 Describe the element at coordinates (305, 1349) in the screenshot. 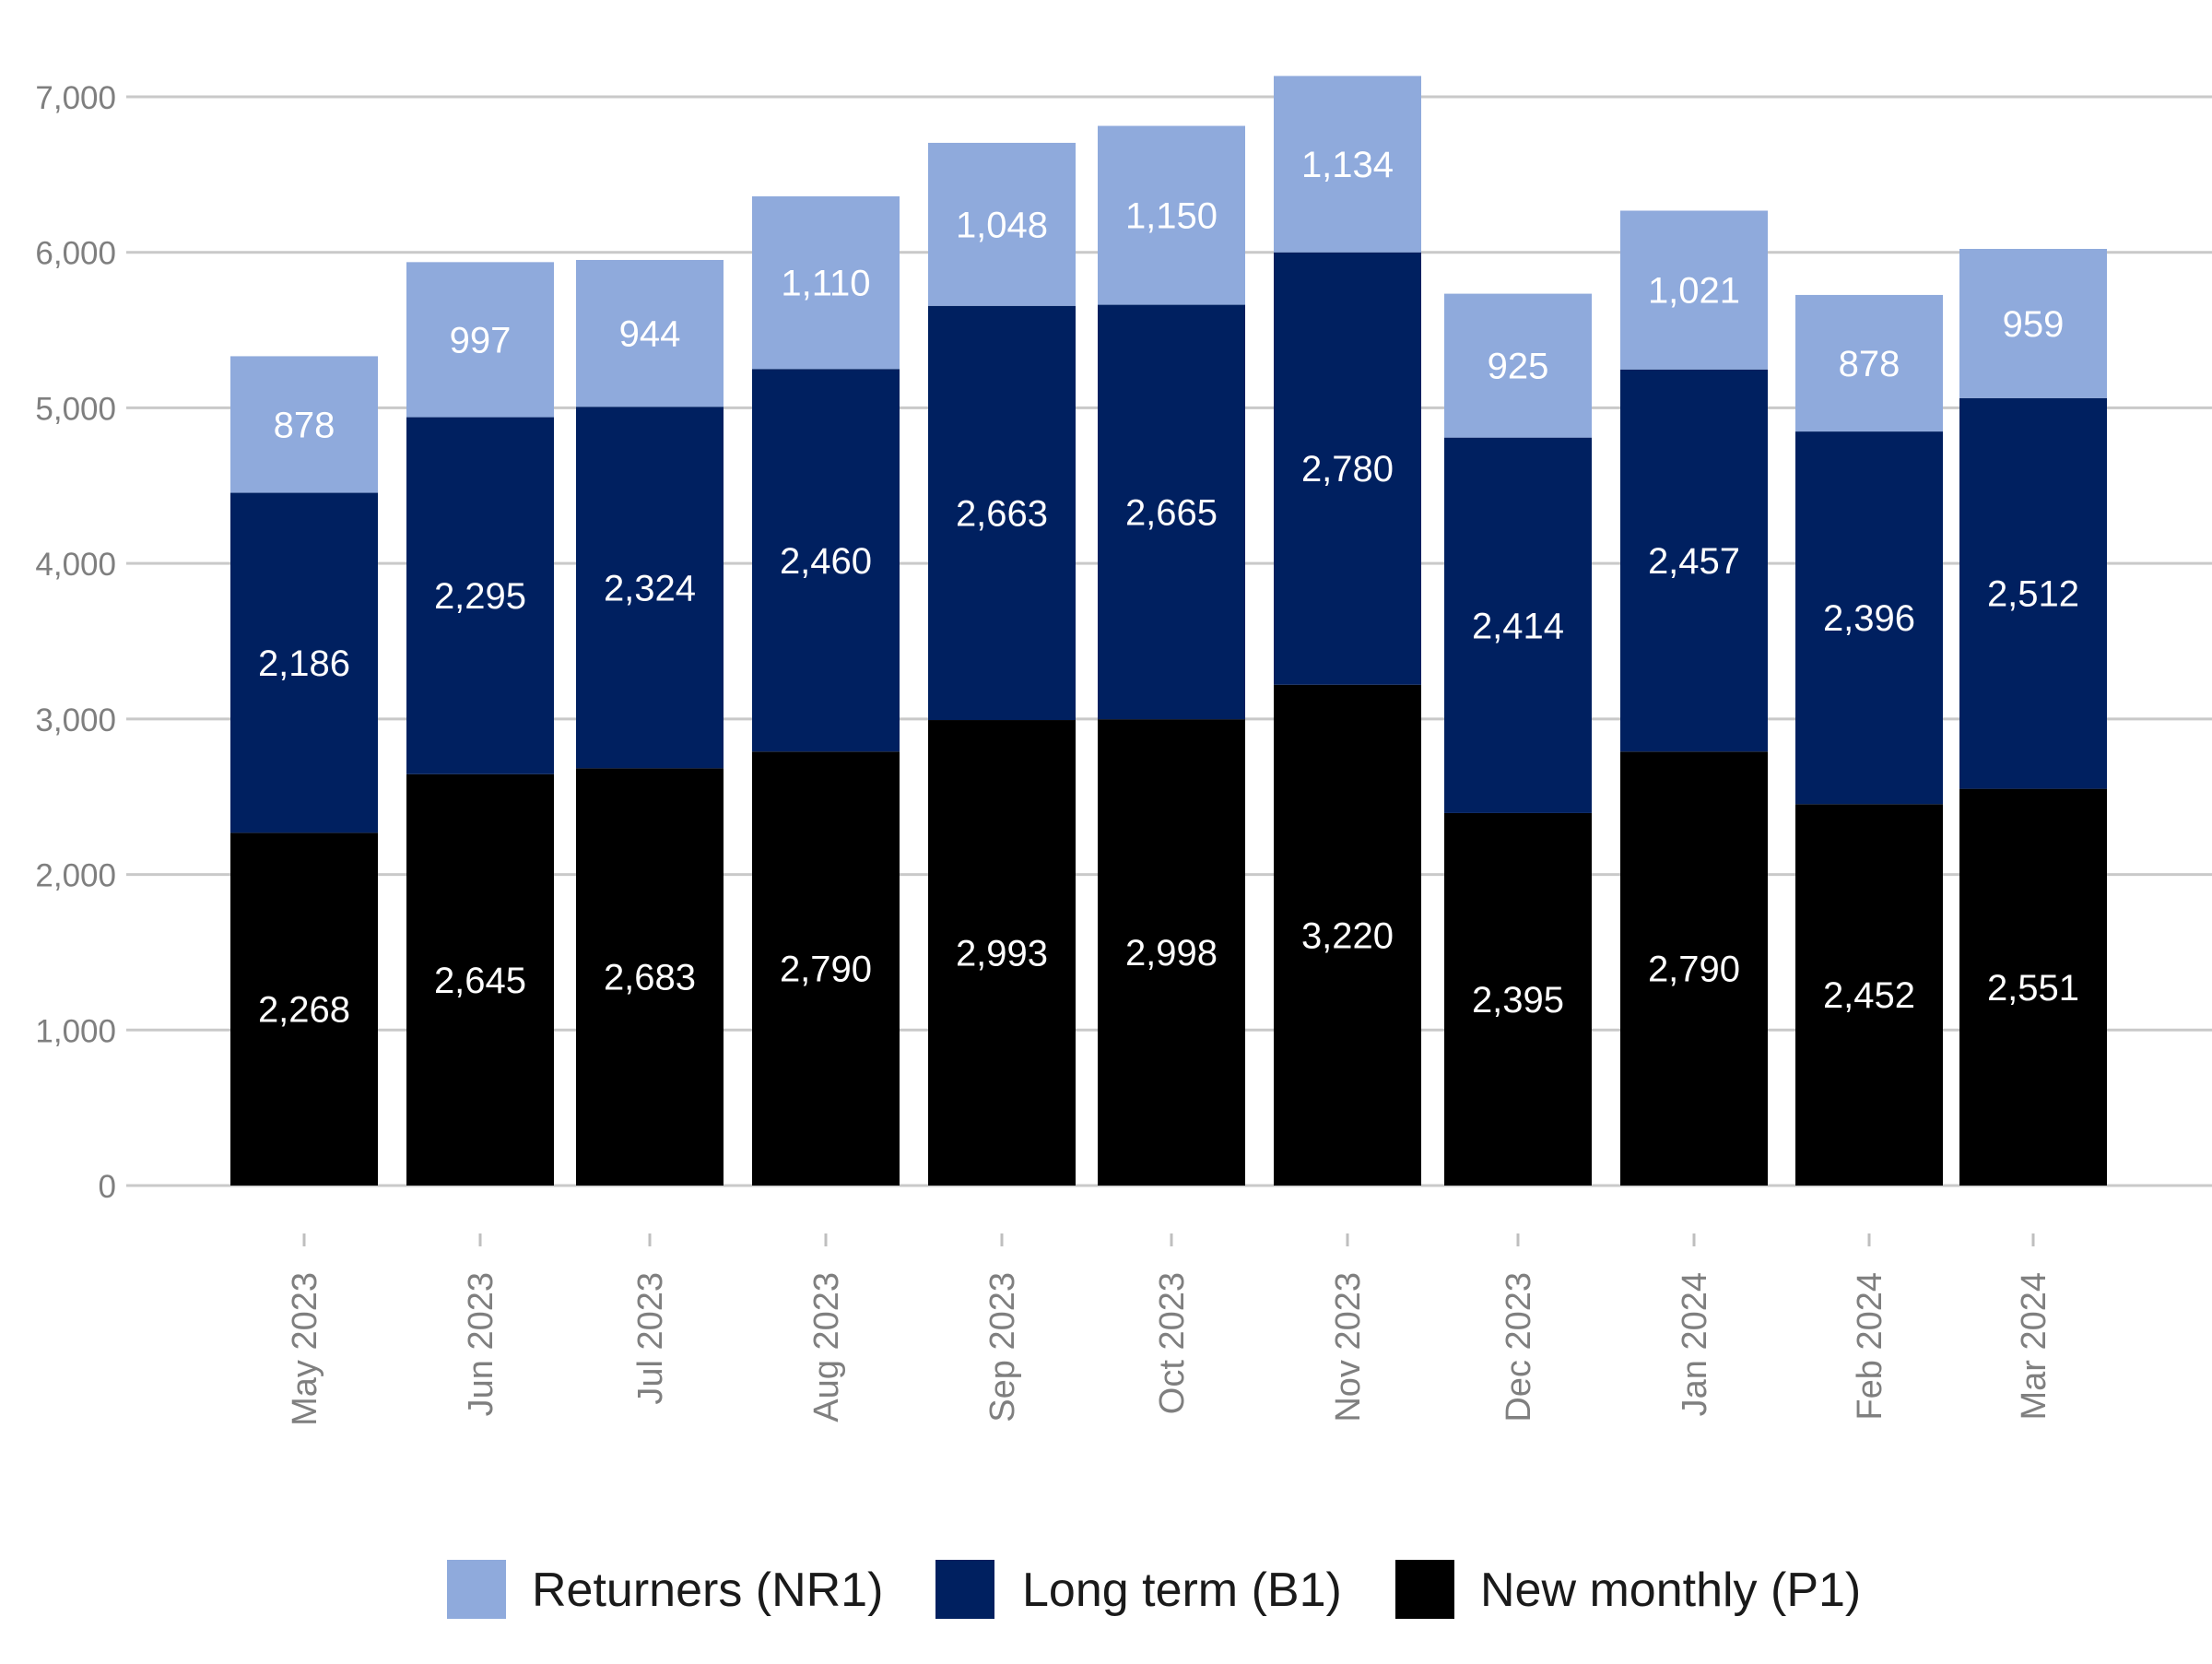

I see `x-tick-label: May 2023` at that location.